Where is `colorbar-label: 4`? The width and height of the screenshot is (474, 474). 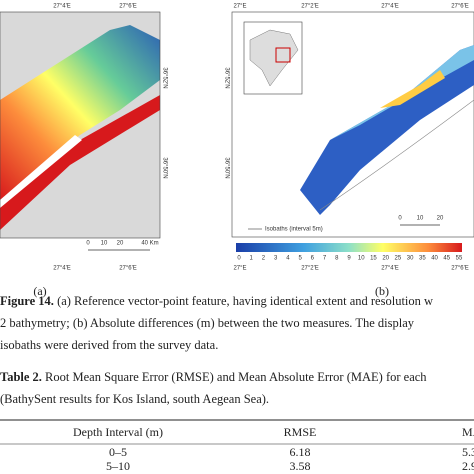
colorbar-label: 4 is located at coordinates (288, 259).